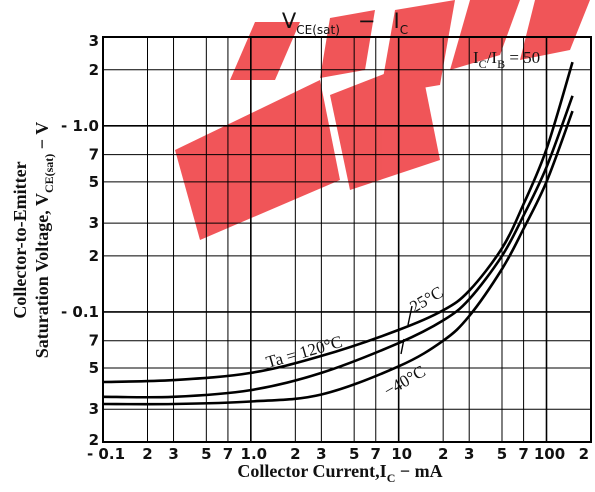  What do you see at coordinates (80, 240) in the screenshot?
I see `y-tick-labels: 3 2 - 1.0 7 5 3 2 - 0.1 7 5 3 2` at bounding box center [80, 240].